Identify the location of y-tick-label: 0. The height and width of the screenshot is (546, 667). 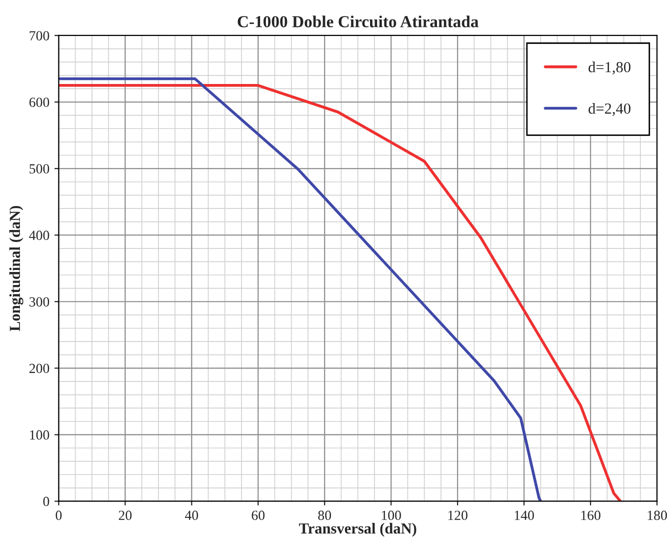
(46, 501).